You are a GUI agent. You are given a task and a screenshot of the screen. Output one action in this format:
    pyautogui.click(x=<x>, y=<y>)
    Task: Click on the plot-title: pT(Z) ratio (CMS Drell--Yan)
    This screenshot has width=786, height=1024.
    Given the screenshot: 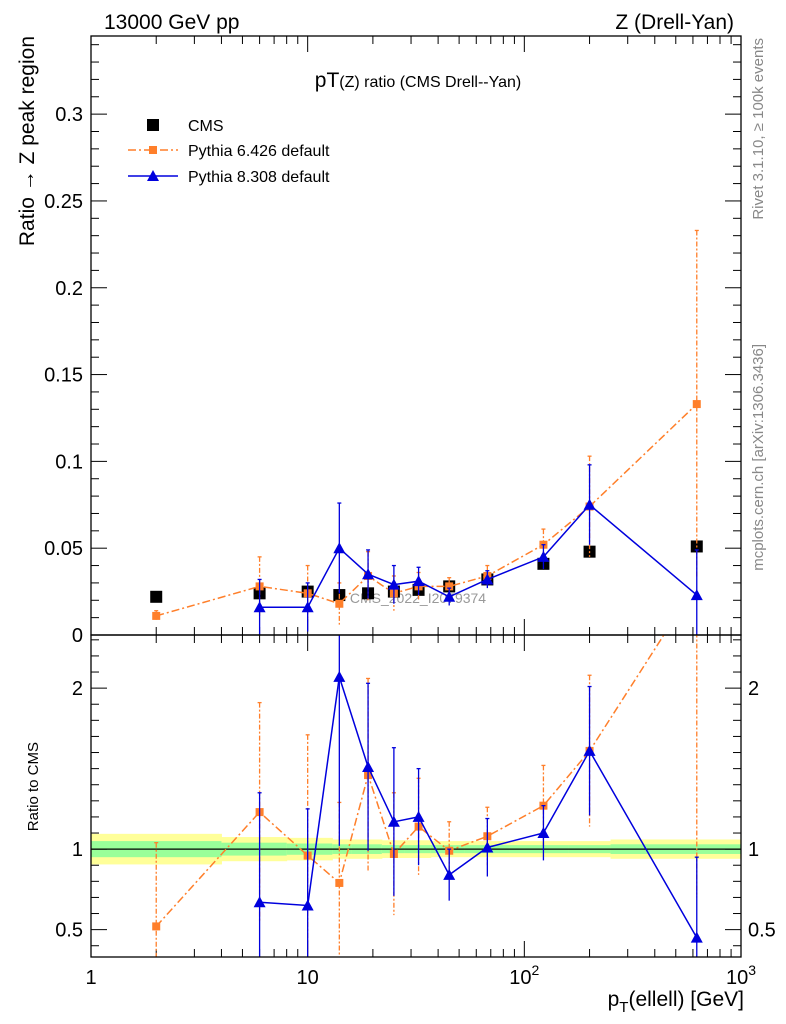 What is the action you would take?
    pyautogui.click(x=418, y=80)
    